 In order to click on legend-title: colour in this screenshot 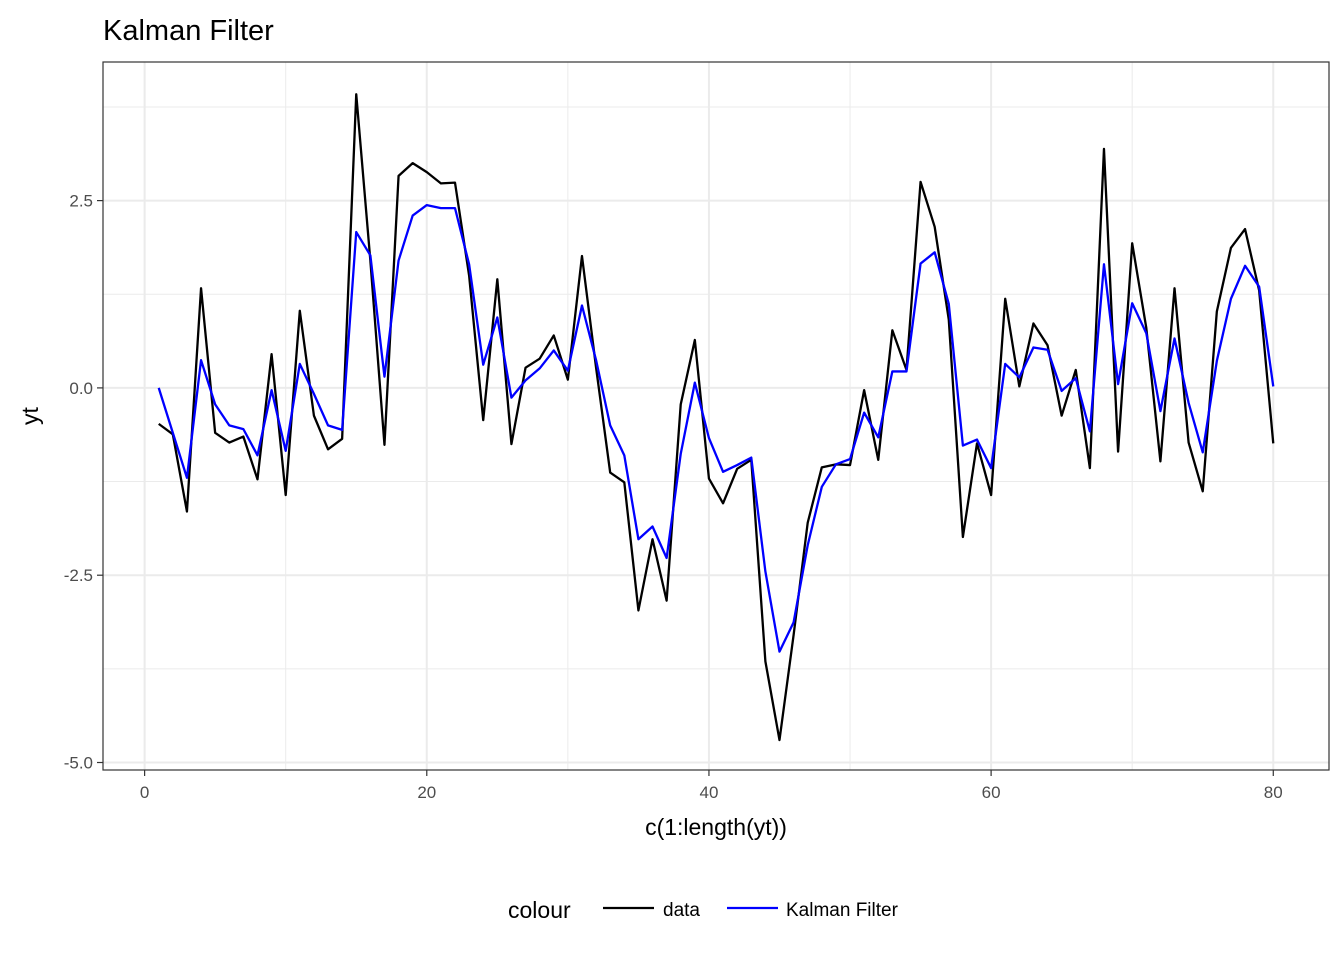, I will do `click(539, 910)`.